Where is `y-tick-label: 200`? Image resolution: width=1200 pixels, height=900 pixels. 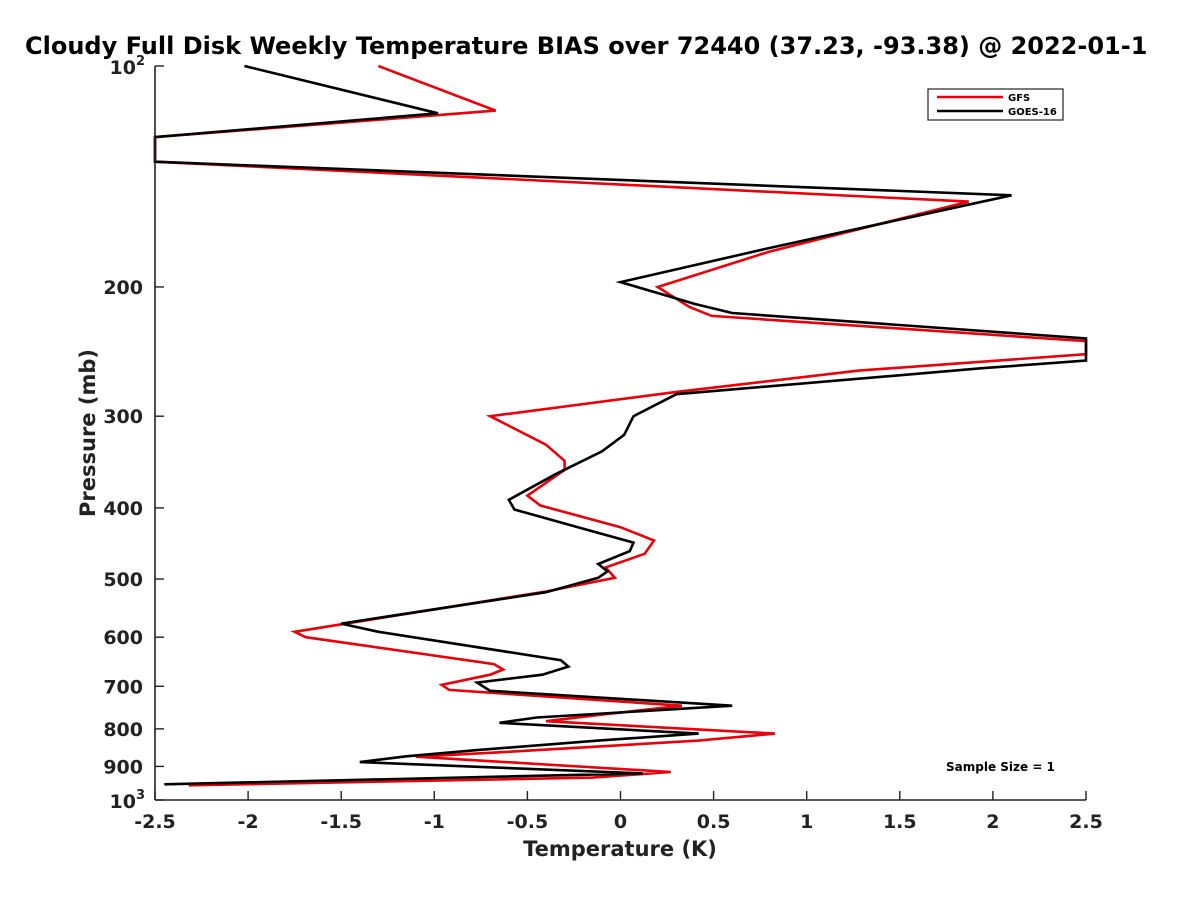
y-tick-label: 200 is located at coordinates (123, 288).